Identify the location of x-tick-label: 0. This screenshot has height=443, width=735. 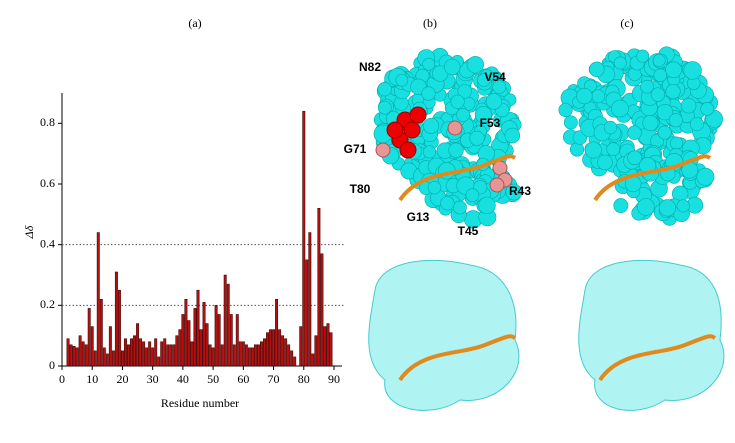
(62, 379).